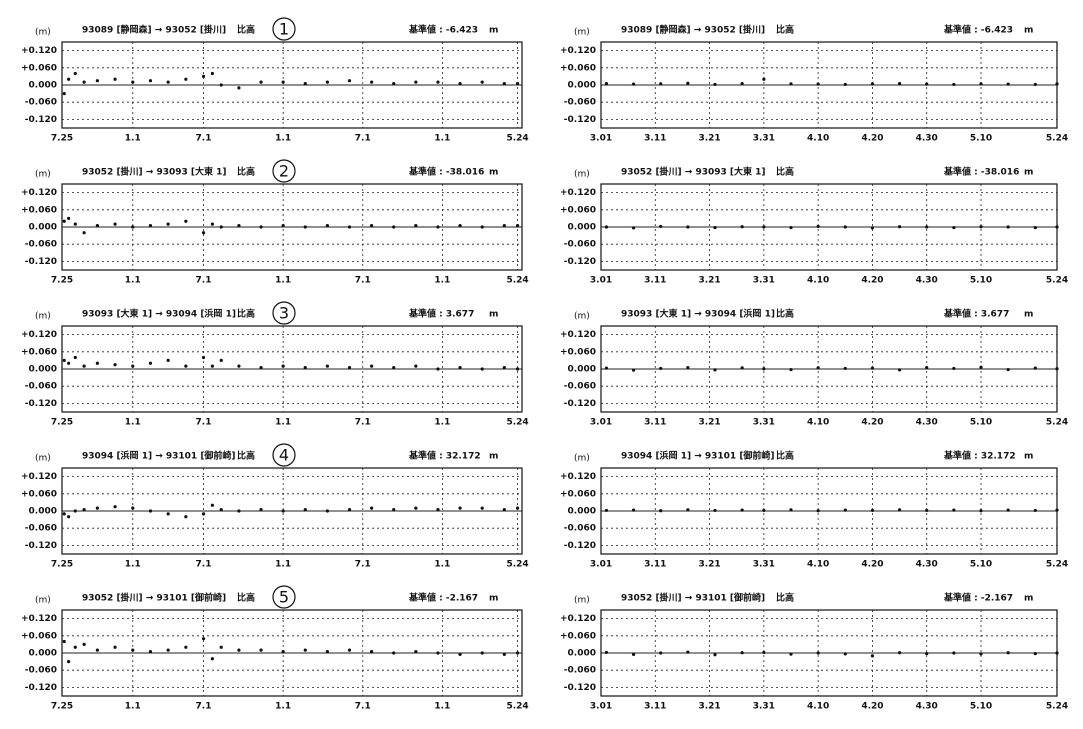  What do you see at coordinates (39, 619) in the screenshot?
I see `y-tick-label: +0.120` at bounding box center [39, 619].